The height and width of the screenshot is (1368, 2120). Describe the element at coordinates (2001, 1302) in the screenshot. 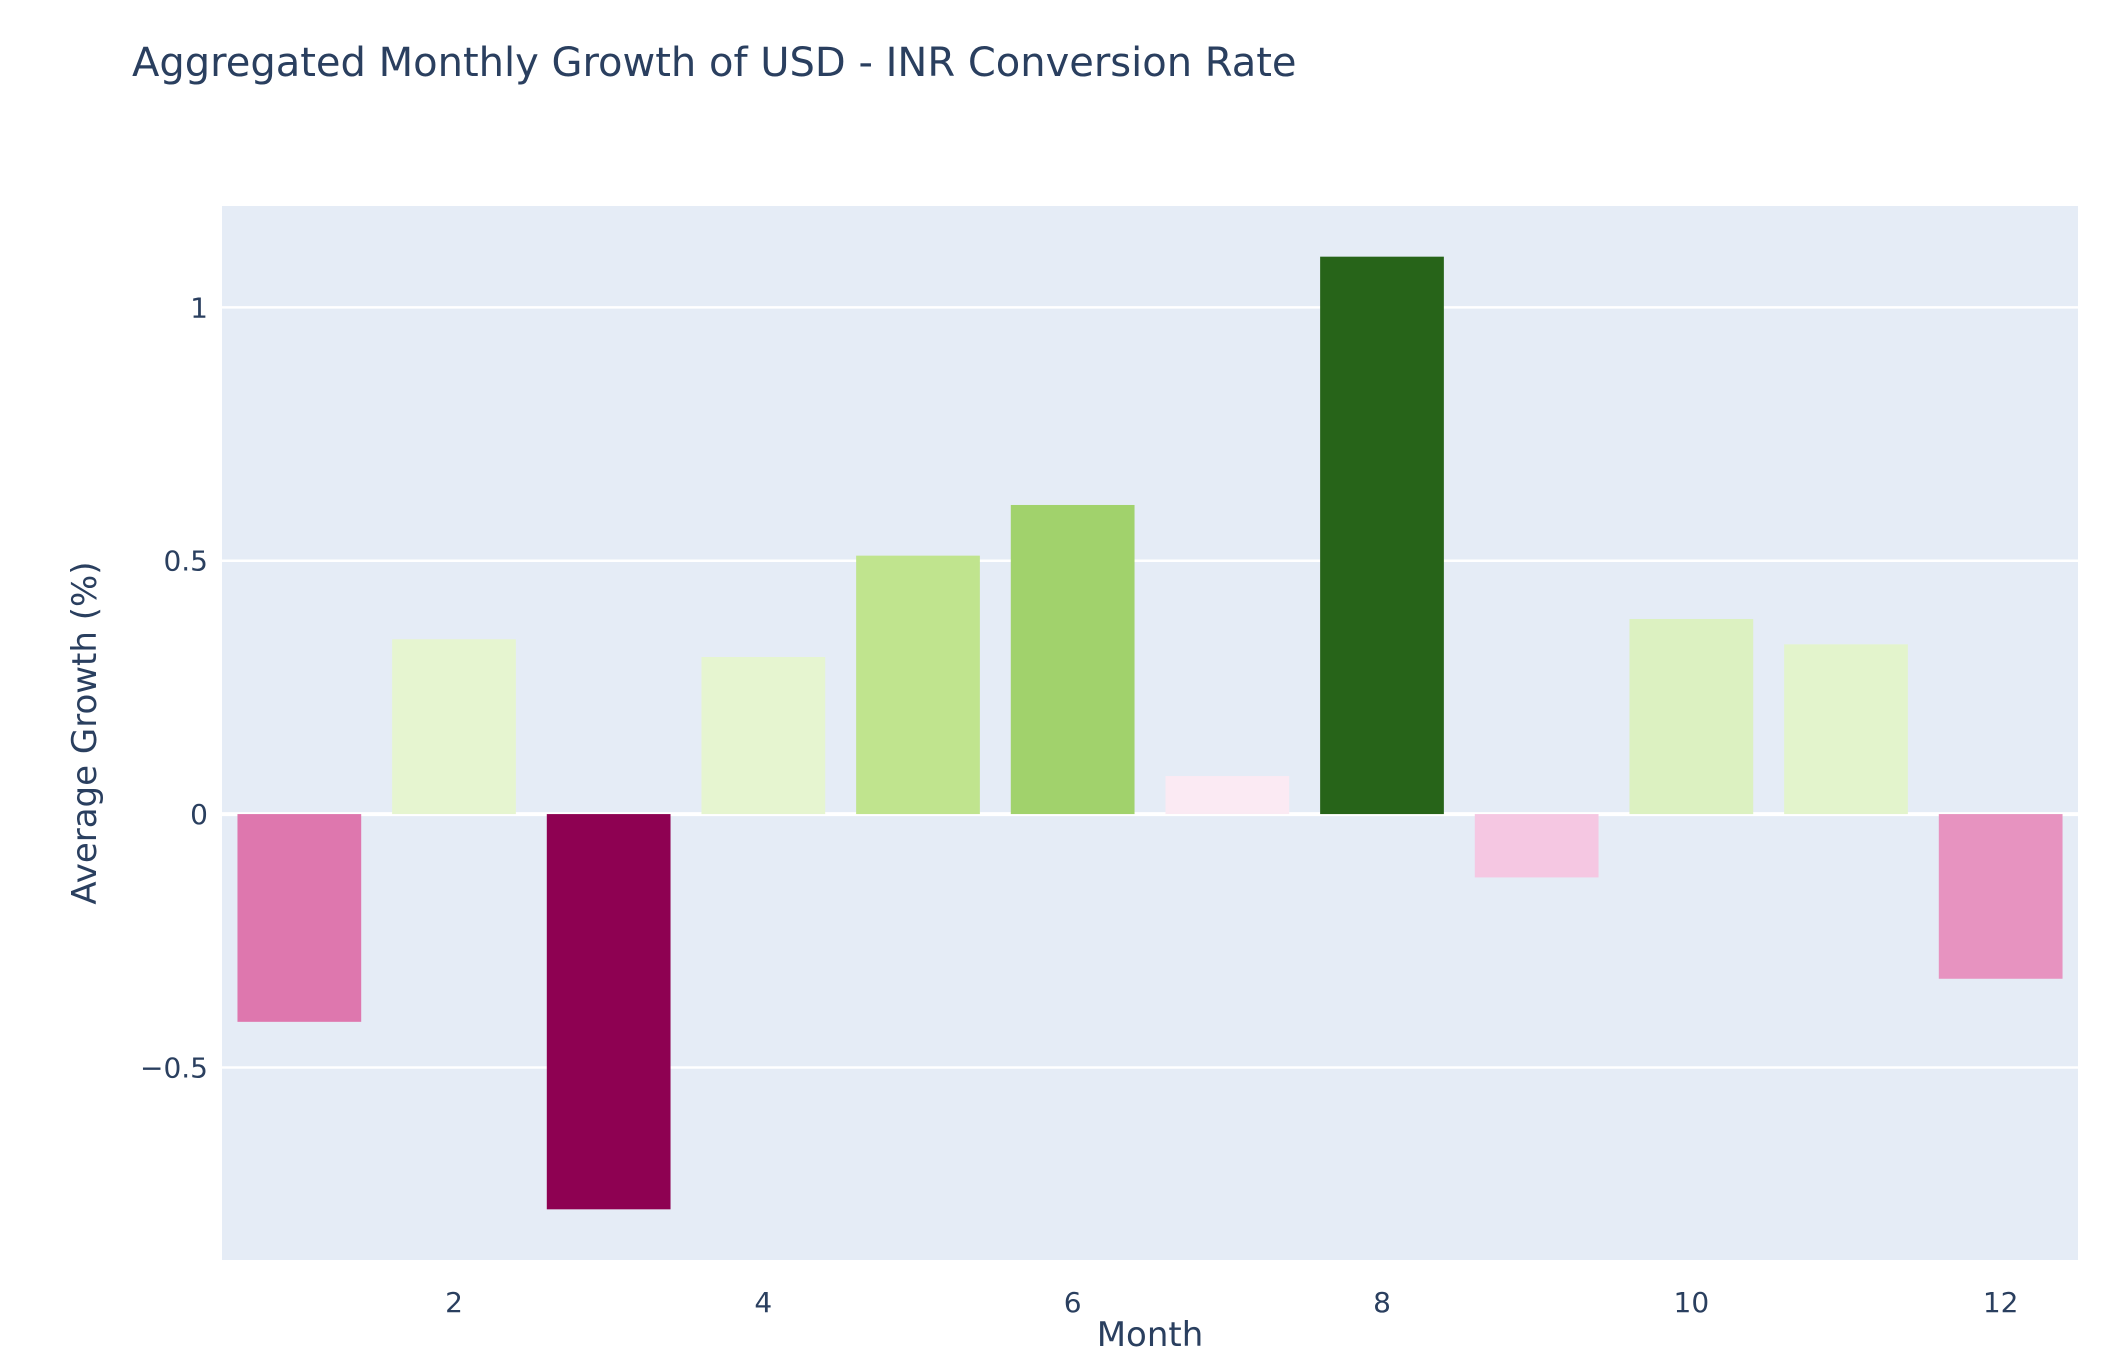

I see `x-tick-label: 12` at that location.